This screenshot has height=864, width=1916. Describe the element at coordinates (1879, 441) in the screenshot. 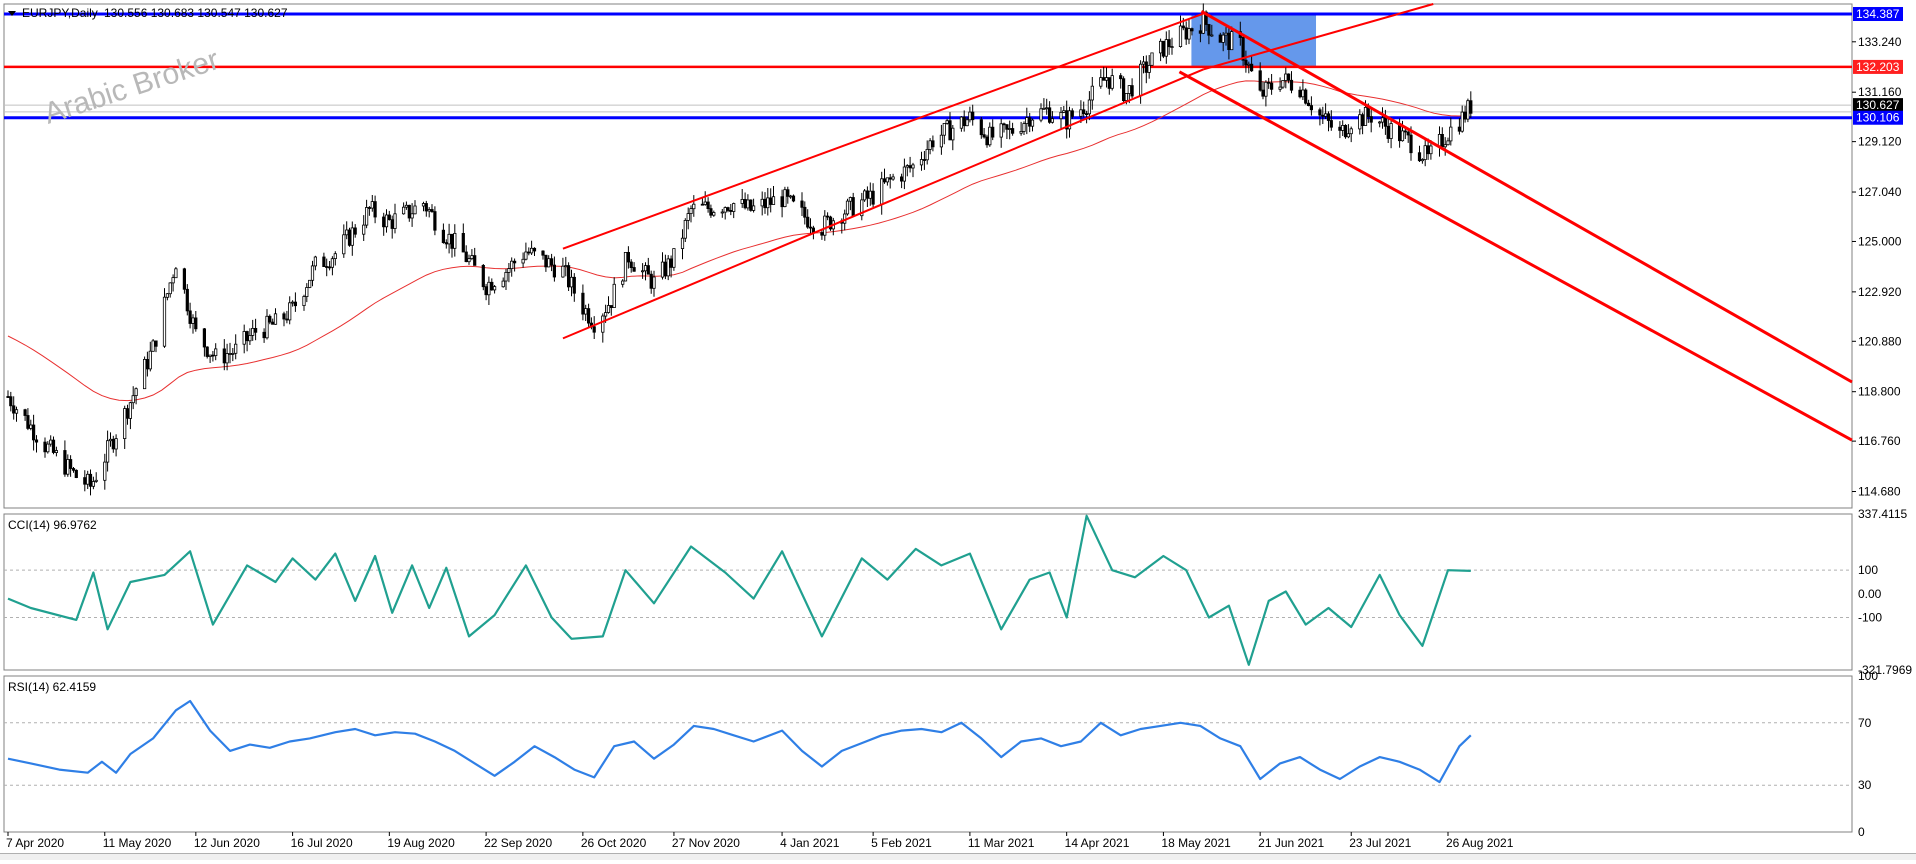

I see `price-tick-label: 116.760` at that location.